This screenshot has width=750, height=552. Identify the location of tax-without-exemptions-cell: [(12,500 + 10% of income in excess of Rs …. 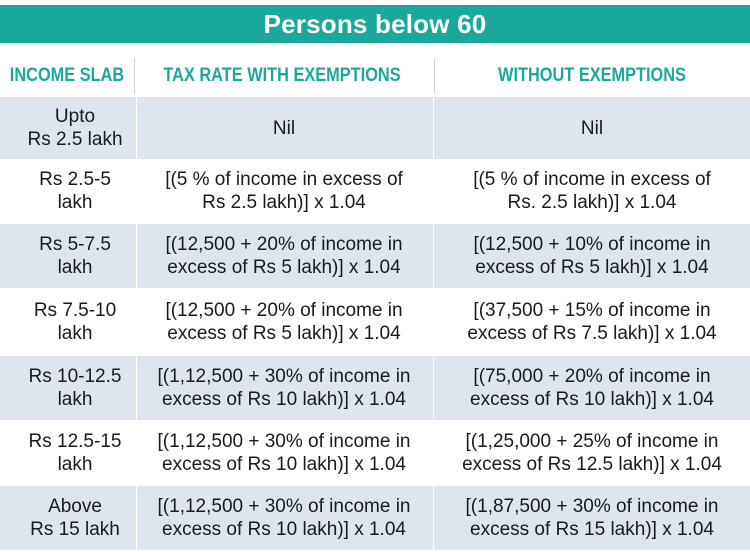
(592, 256).